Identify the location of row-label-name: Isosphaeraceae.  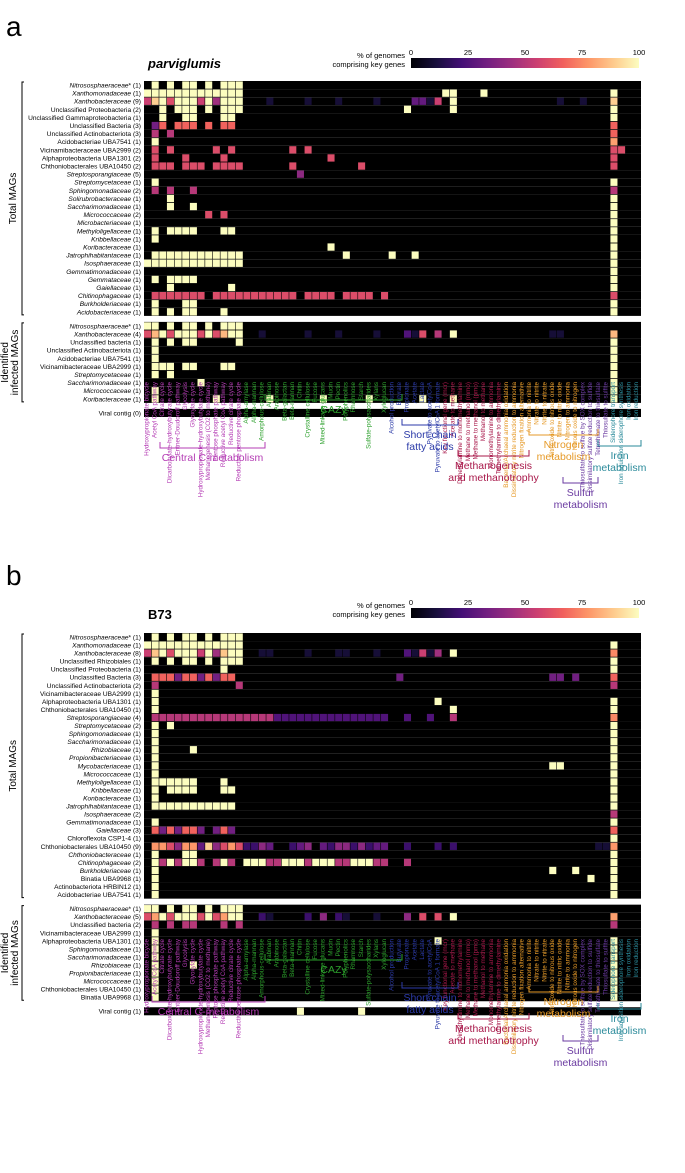
(107, 815).